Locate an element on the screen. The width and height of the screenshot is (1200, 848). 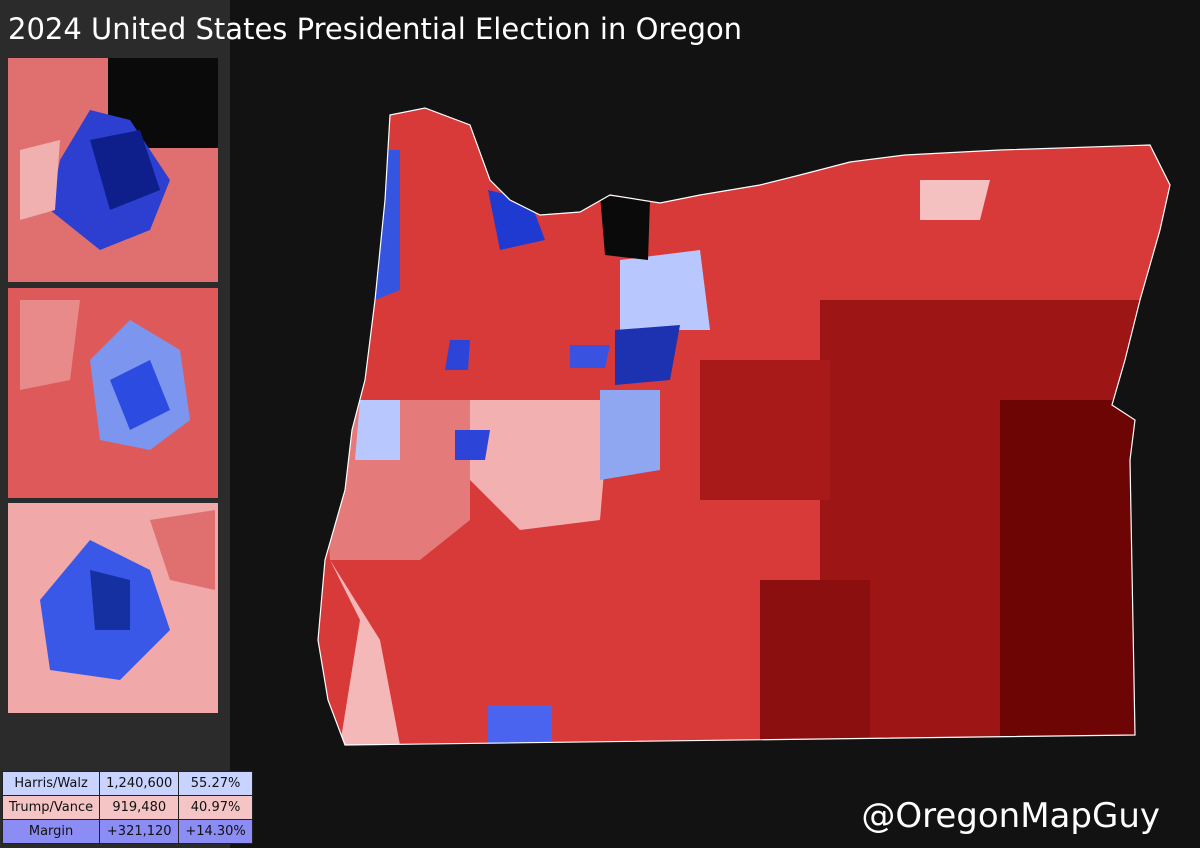
row: Margin +321,120 +14.30% is located at coordinates (127, 831).